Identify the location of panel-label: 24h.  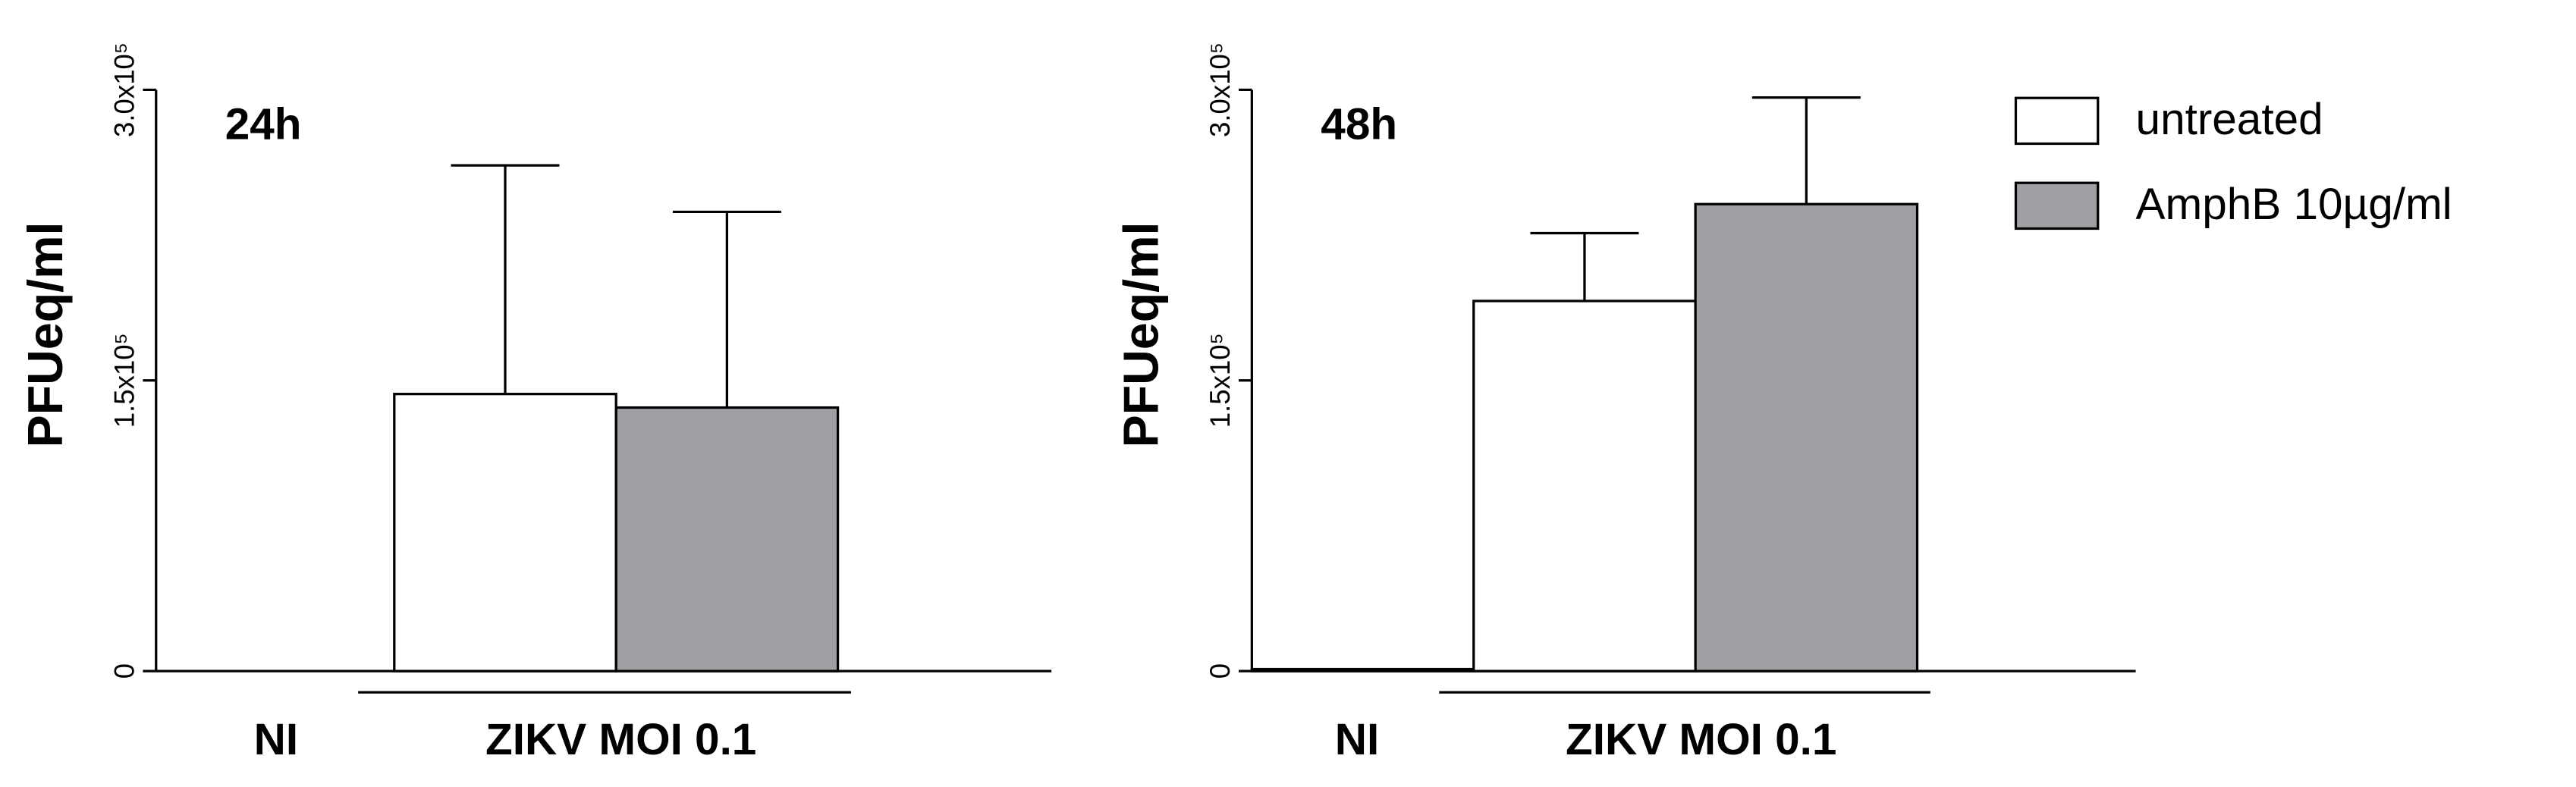
(263, 124).